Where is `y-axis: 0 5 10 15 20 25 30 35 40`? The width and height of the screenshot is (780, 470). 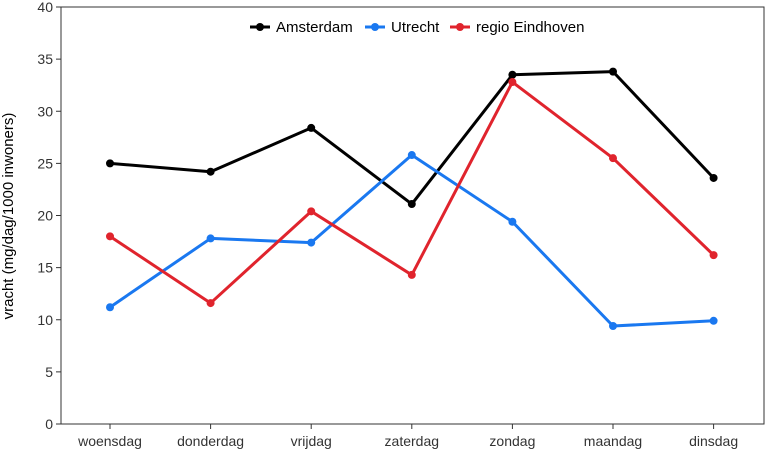
y-axis: 0 5 10 15 20 25 30 35 40 is located at coordinates (49, 216).